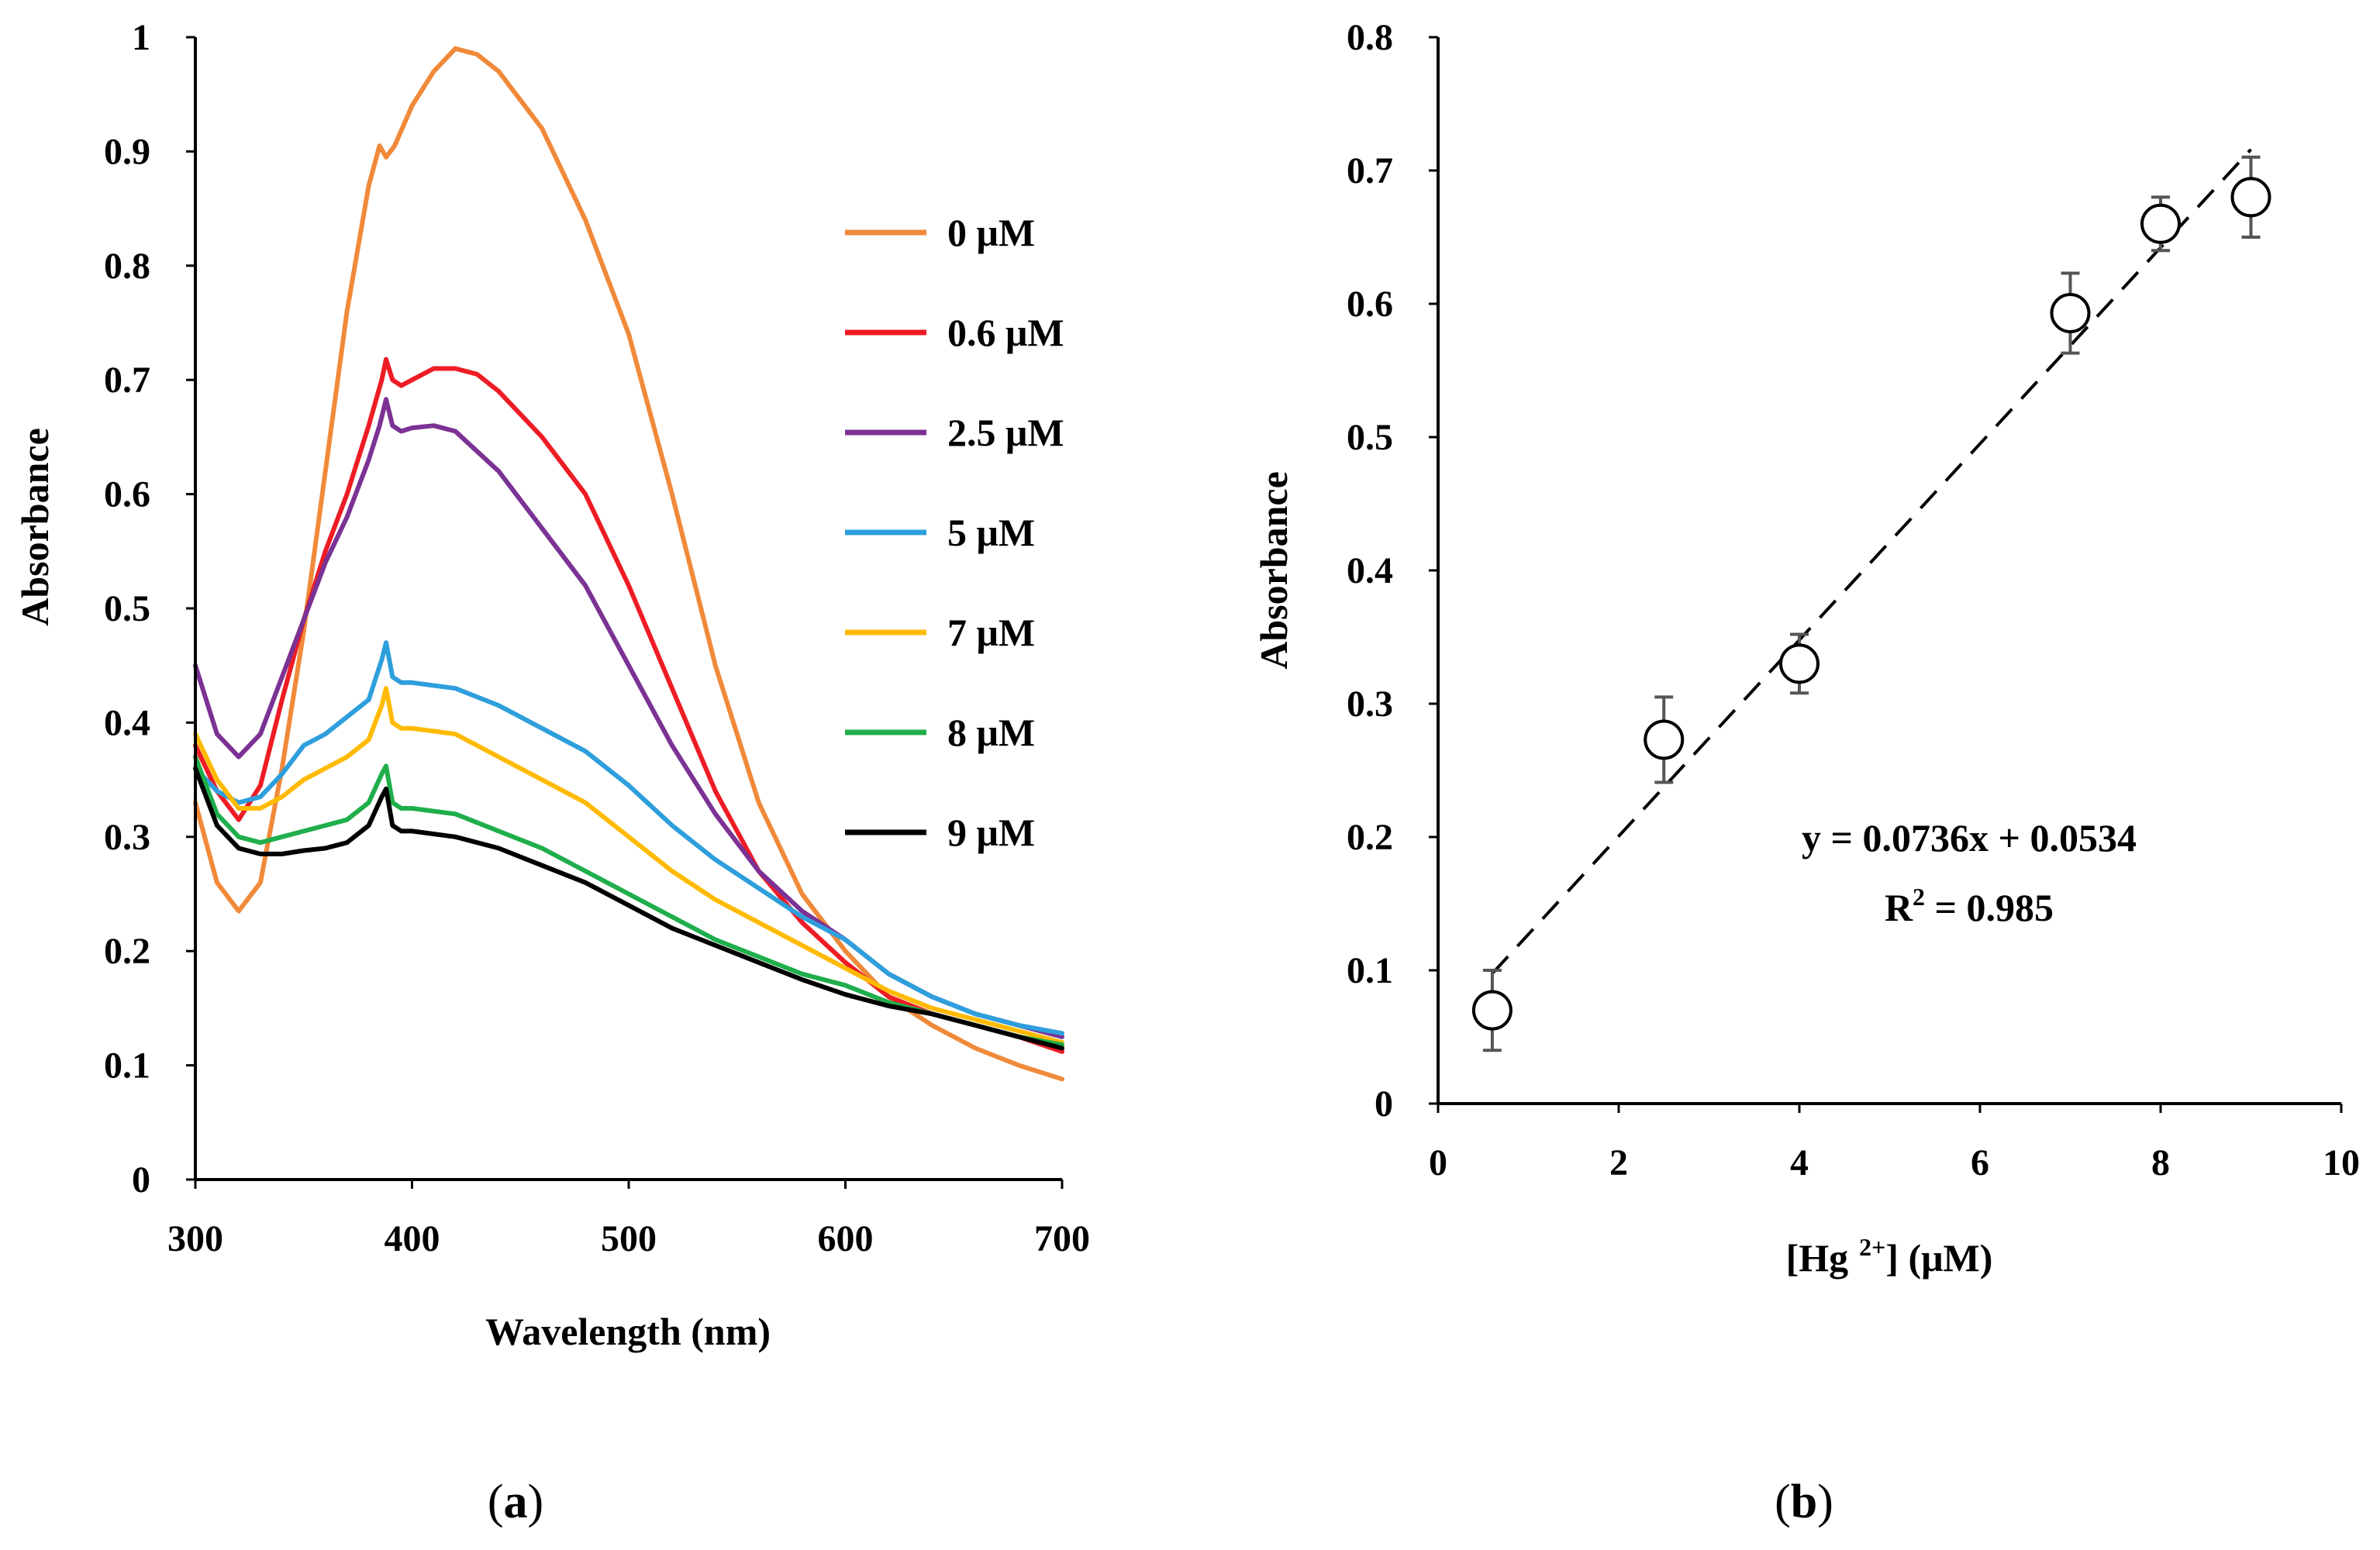 The height and width of the screenshot is (1550, 2380). What do you see at coordinates (127, 608) in the screenshot?
I see `chart-a-y-tick-label: 0.5` at bounding box center [127, 608].